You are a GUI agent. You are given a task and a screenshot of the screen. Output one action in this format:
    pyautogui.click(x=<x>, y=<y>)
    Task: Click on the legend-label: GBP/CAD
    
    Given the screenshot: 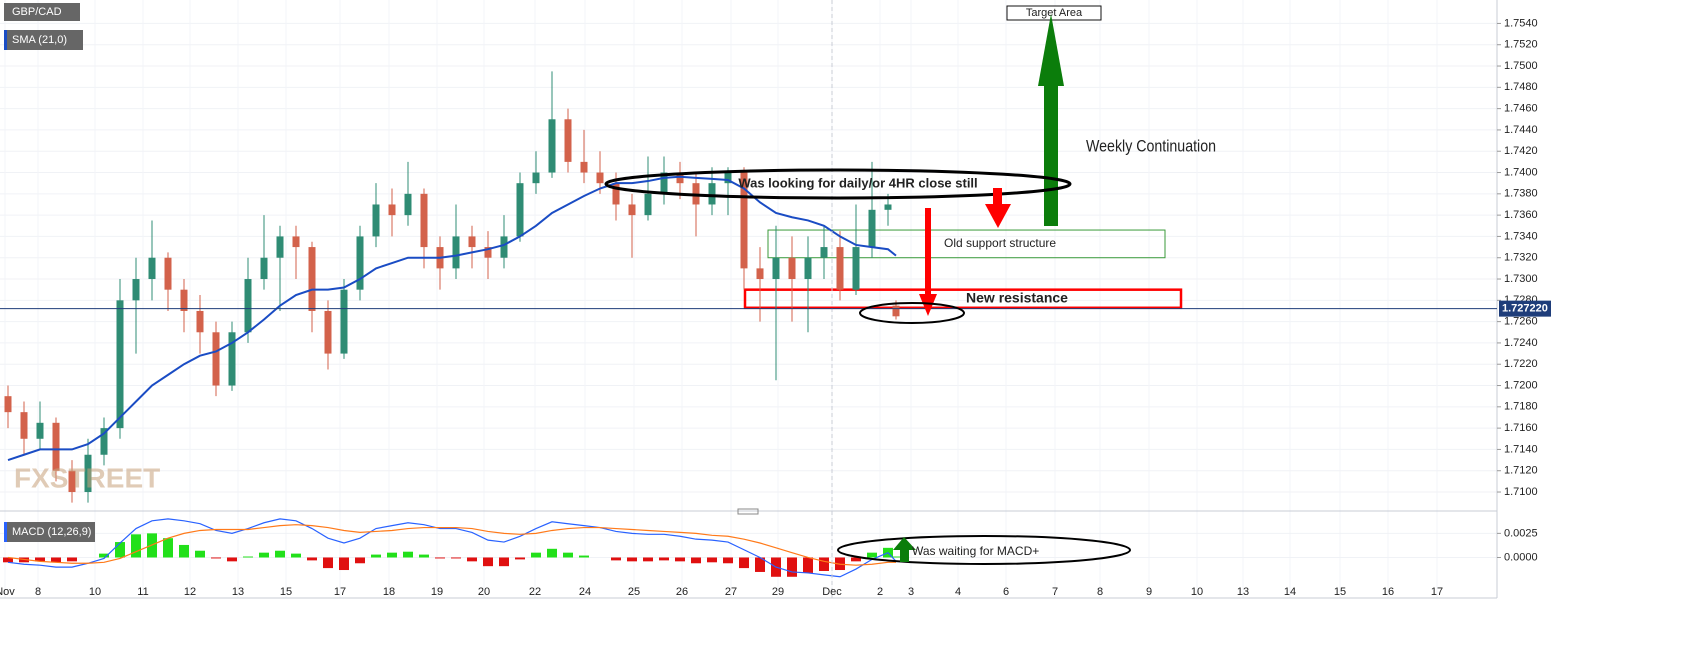 What is the action you would take?
    pyautogui.click(x=37, y=12)
    